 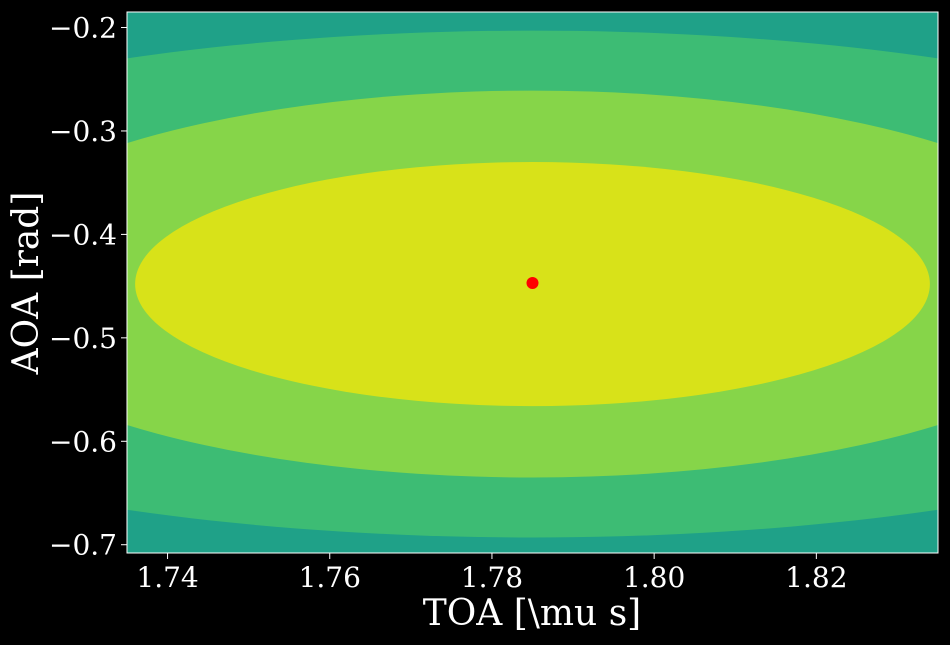 What do you see at coordinates (816, 577) in the screenshot?
I see `x-tick-label: 1.82` at bounding box center [816, 577].